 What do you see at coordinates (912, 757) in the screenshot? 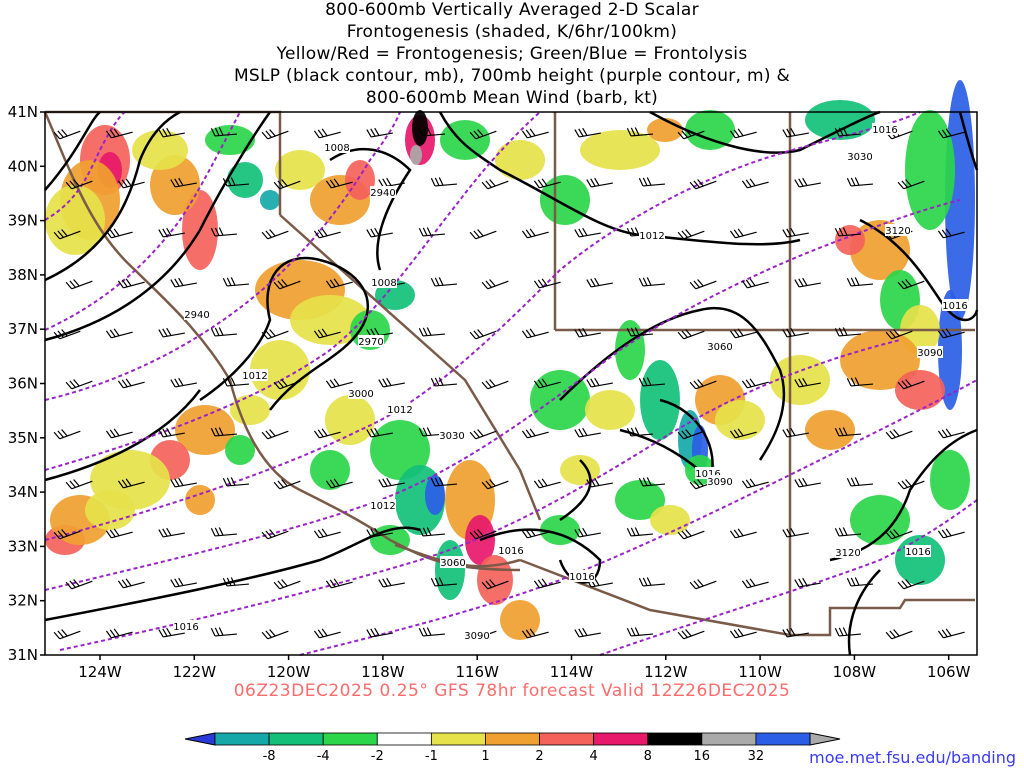
I see `credit-url: moe.met.fsu.edu/banding` at bounding box center [912, 757].